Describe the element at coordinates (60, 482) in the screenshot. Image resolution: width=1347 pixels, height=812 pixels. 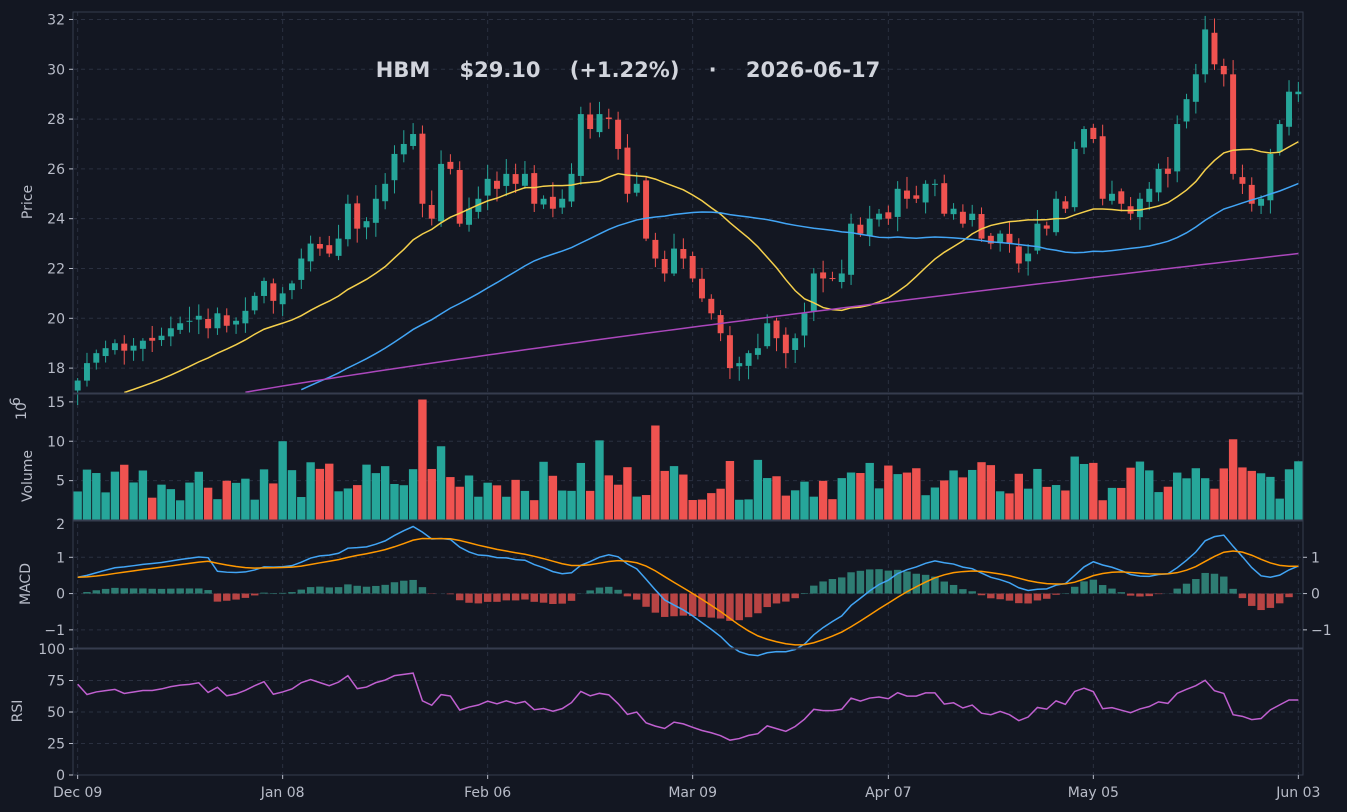
I see `volume-tick-label: 5` at that location.